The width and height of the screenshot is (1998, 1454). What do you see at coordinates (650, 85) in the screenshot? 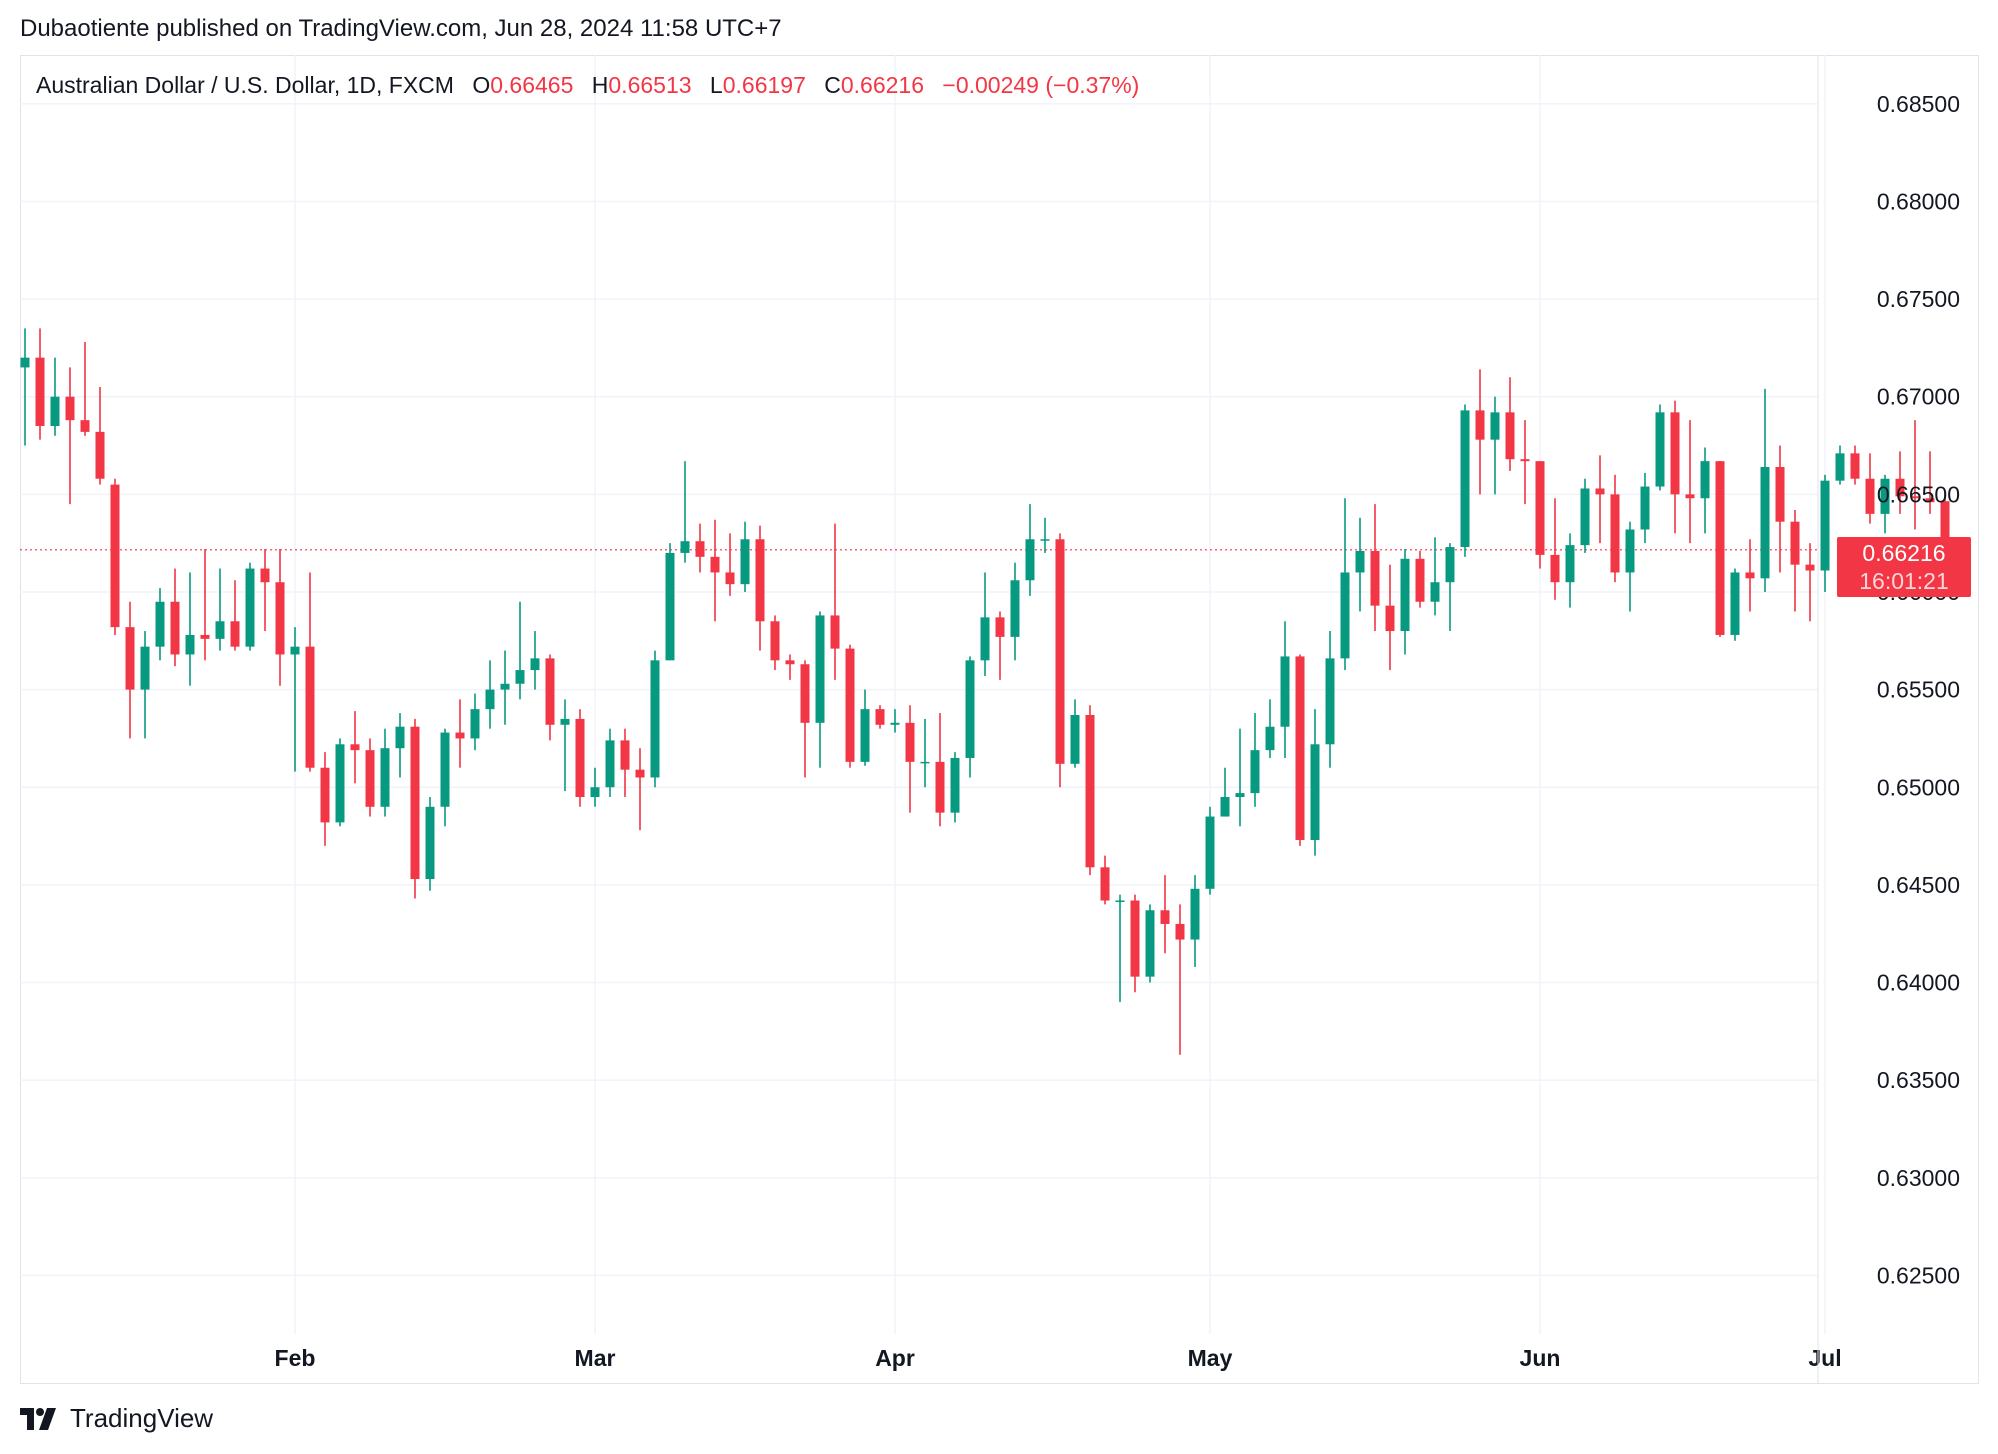
I see `high-value: 0.66513` at bounding box center [650, 85].